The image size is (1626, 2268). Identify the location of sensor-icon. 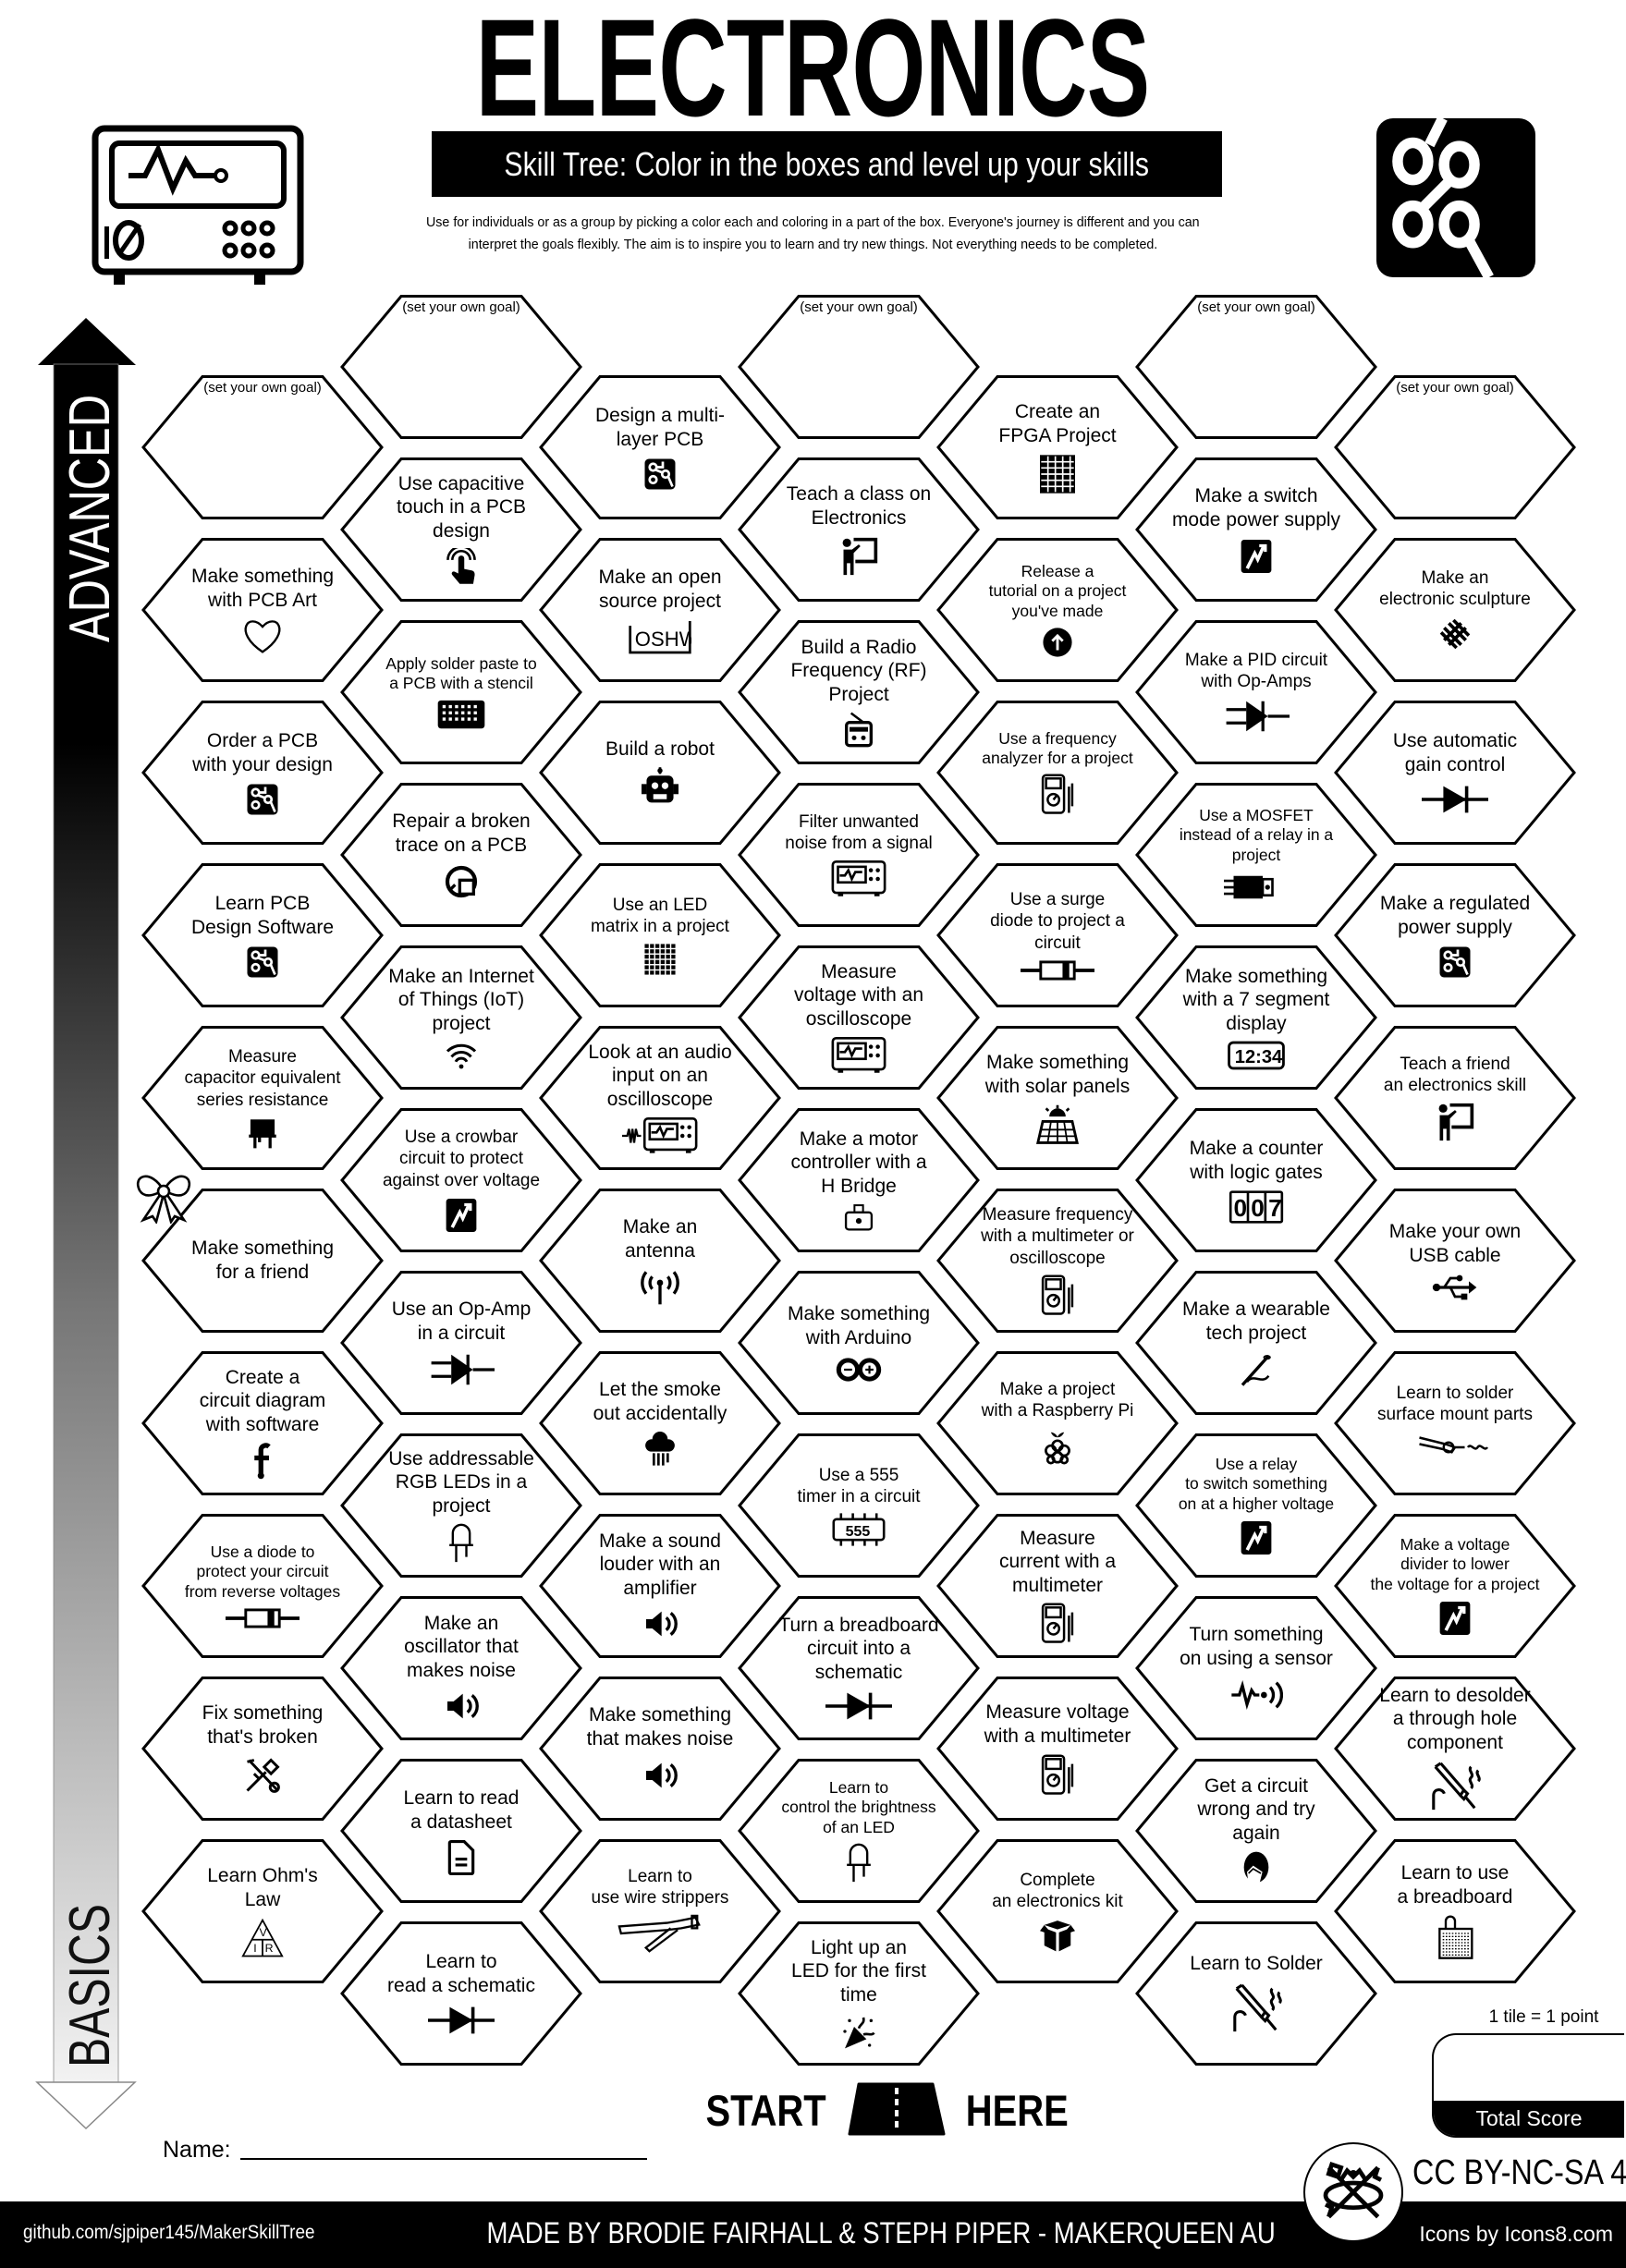
(1256, 1695).